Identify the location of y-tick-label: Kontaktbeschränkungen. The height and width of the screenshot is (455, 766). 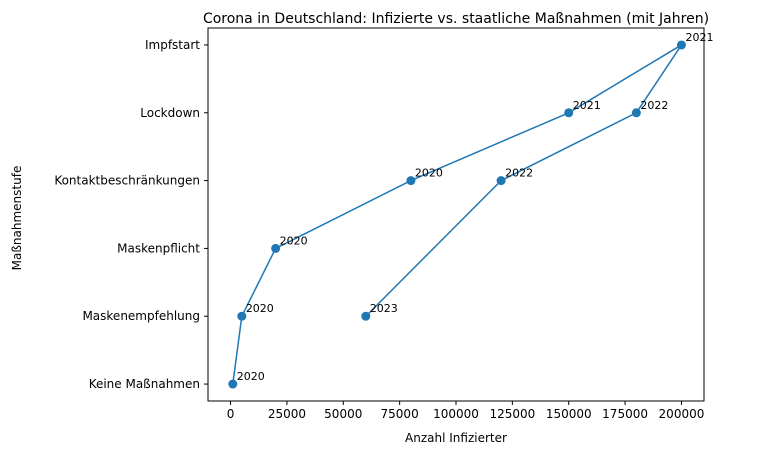
(127, 181).